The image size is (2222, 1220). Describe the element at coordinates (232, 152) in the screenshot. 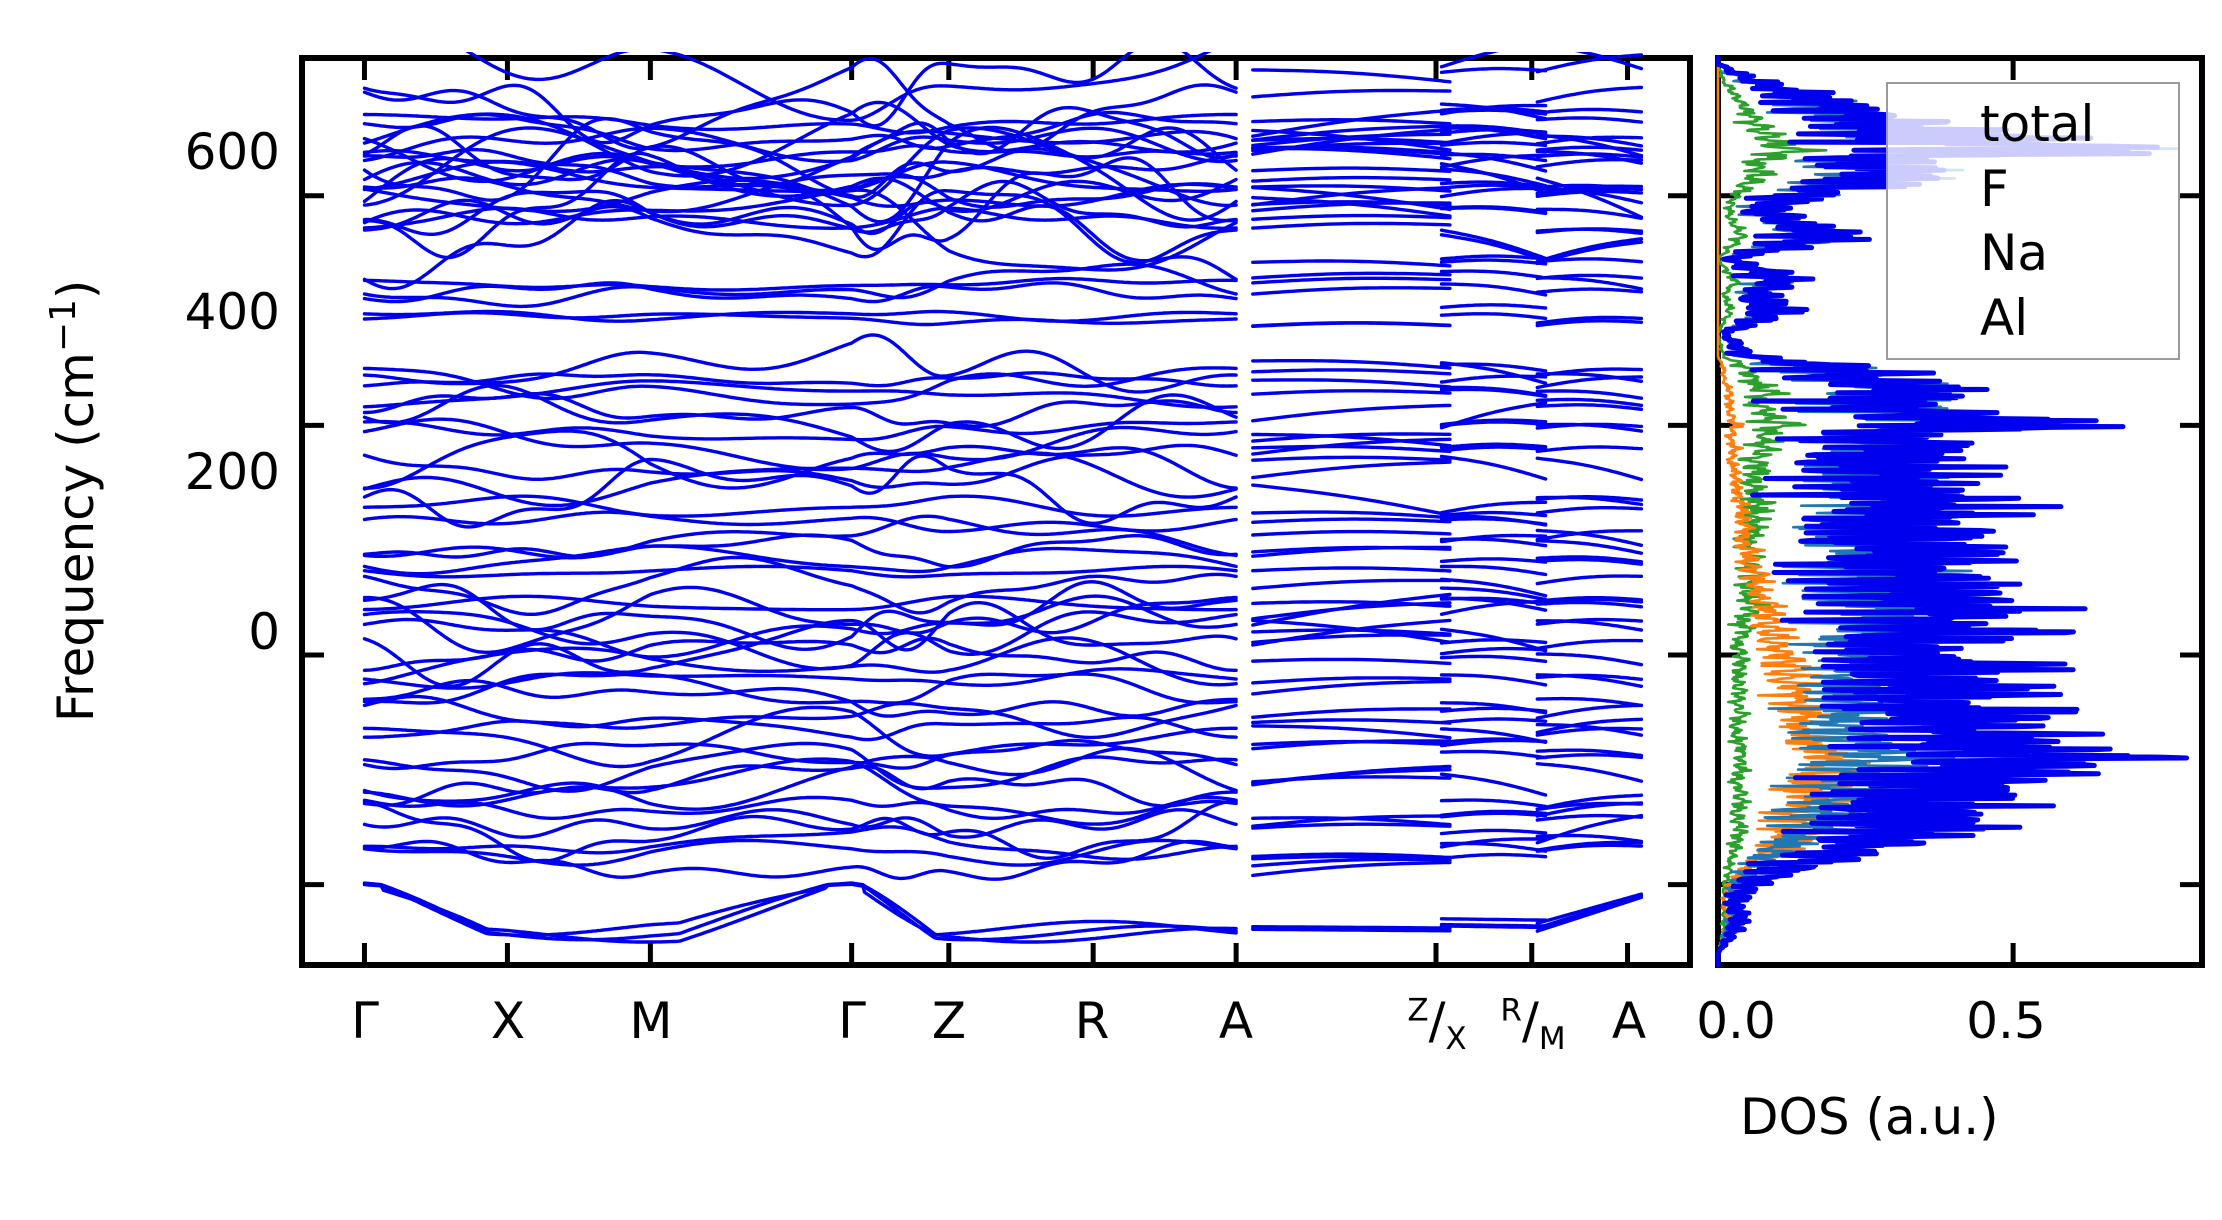

I see `y-tick-600: 600` at that location.